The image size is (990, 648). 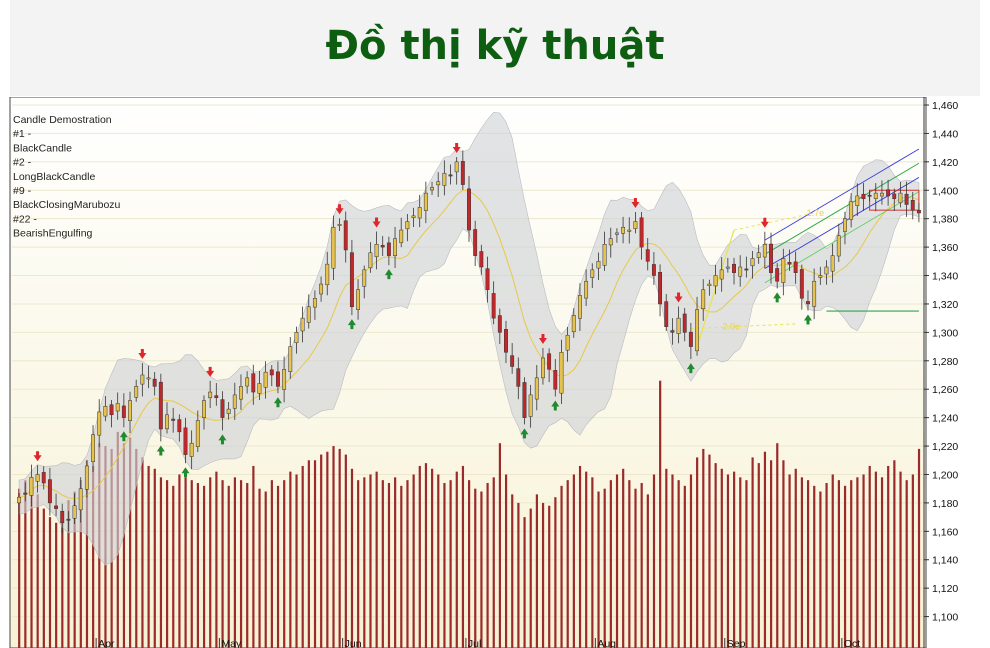 I want to click on fib-line, so click(x=774, y=221).